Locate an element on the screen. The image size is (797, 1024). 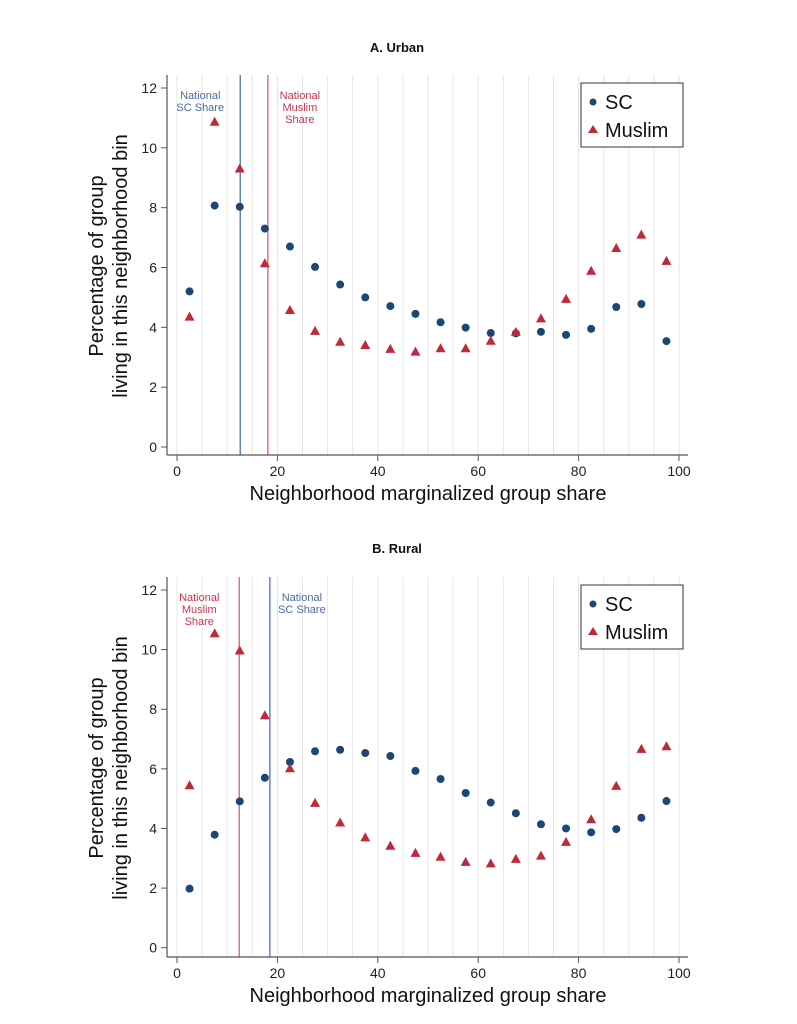
legend-label: SC is located at coordinates (619, 103).